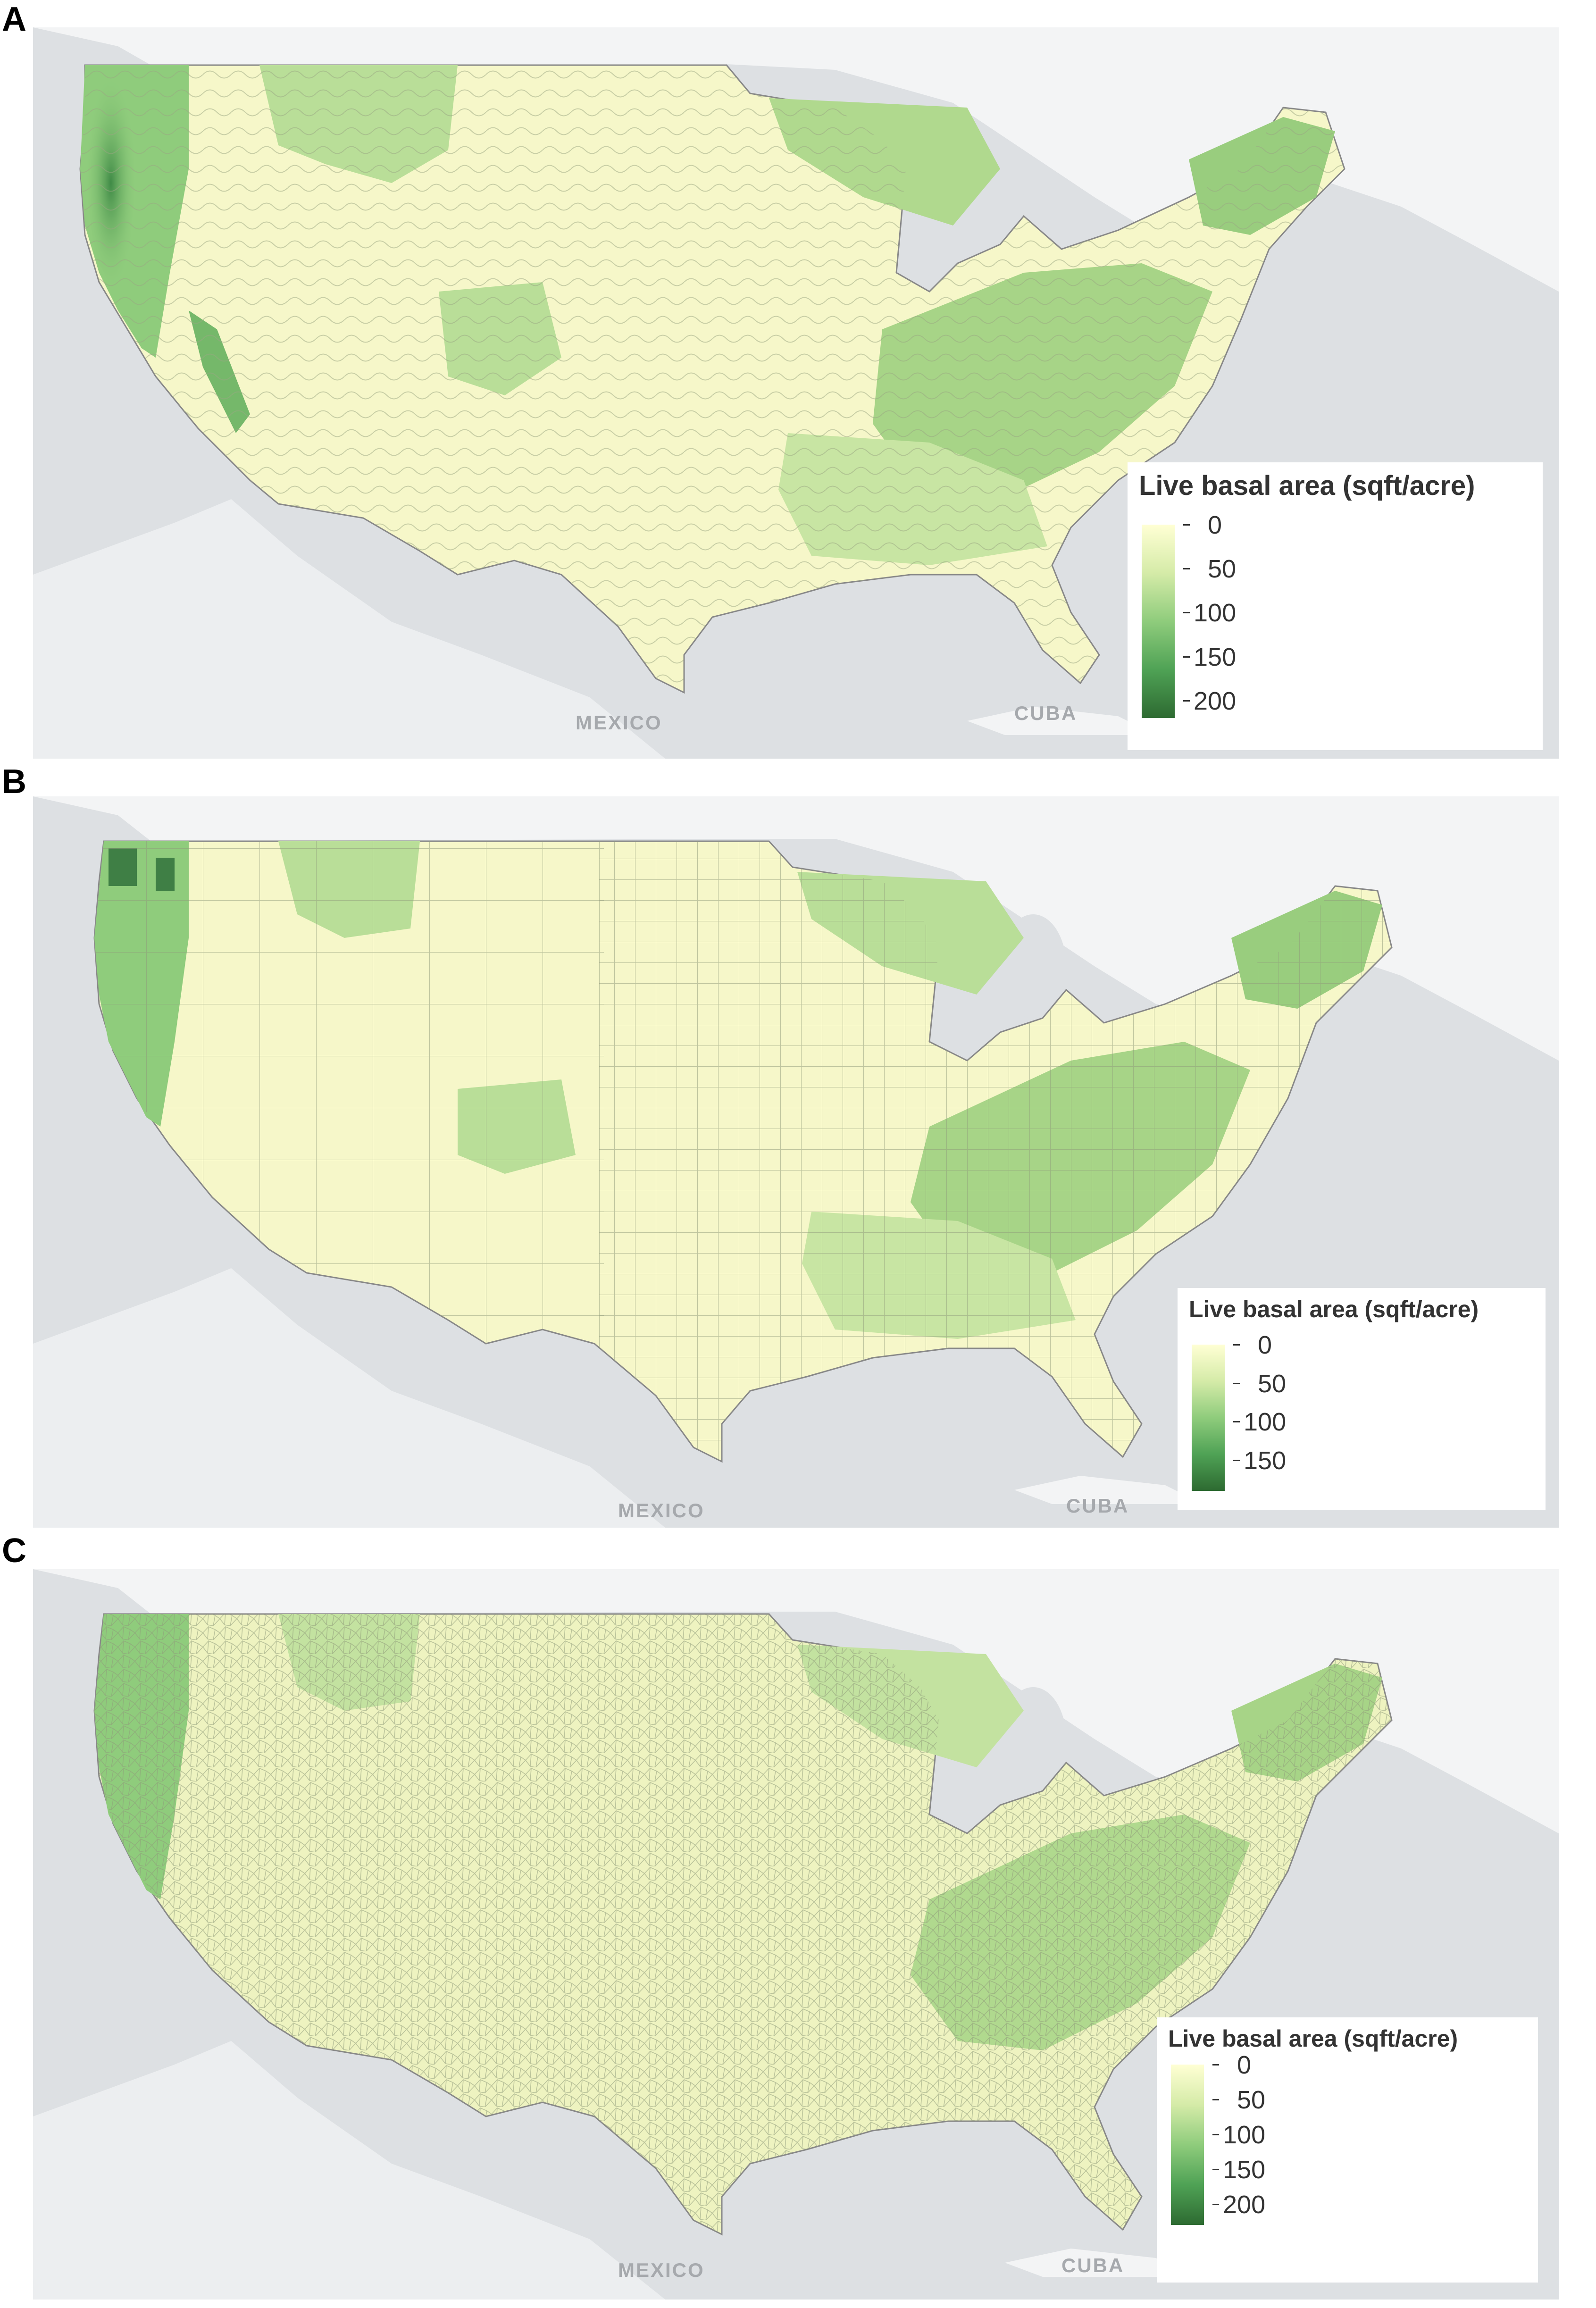 Image resolution: width=1596 pixels, height=2308 pixels. What do you see at coordinates (14, 19) in the screenshot?
I see `panel-a-letter: A` at bounding box center [14, 19].